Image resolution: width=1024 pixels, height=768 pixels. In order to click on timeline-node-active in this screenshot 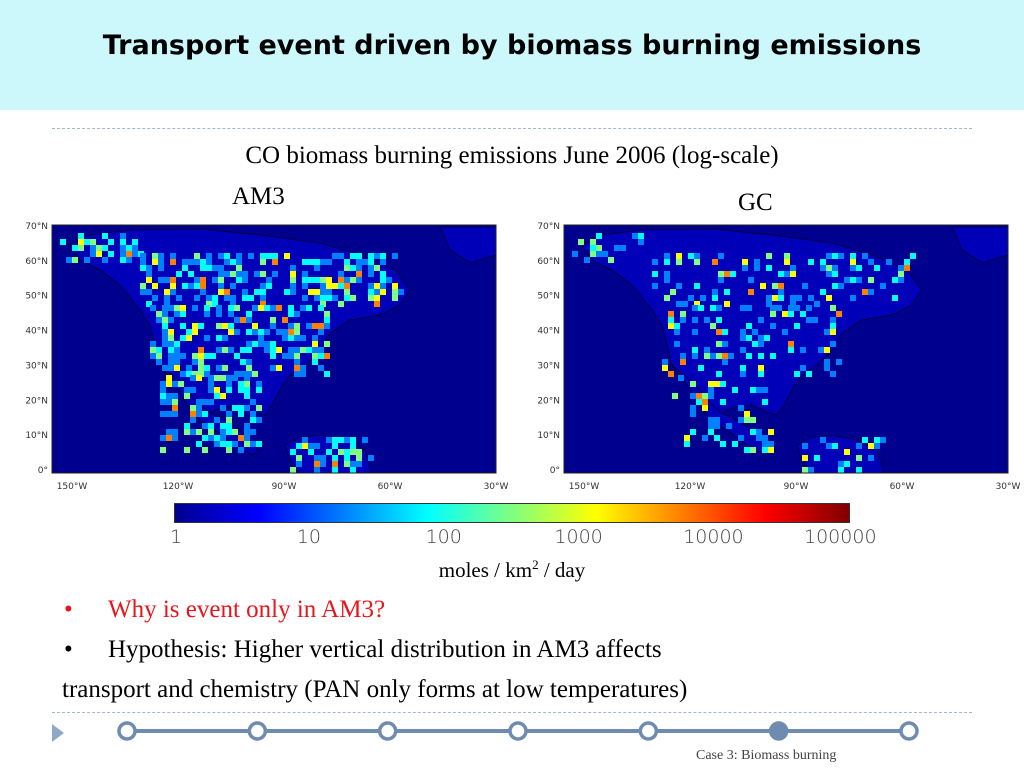, I will do `click(778, 731)`.